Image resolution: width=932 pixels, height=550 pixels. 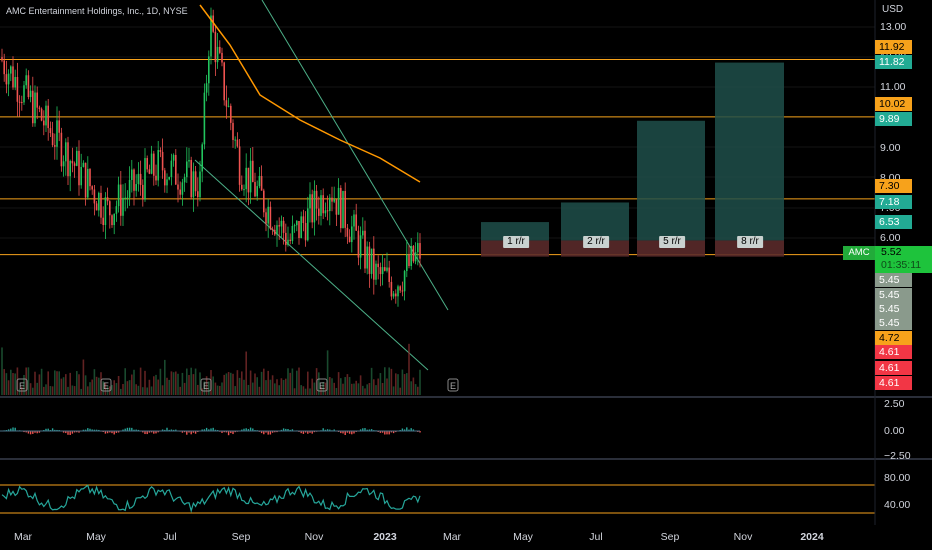 I want to click on time-tick: Jul, so click(x=596, y=537).